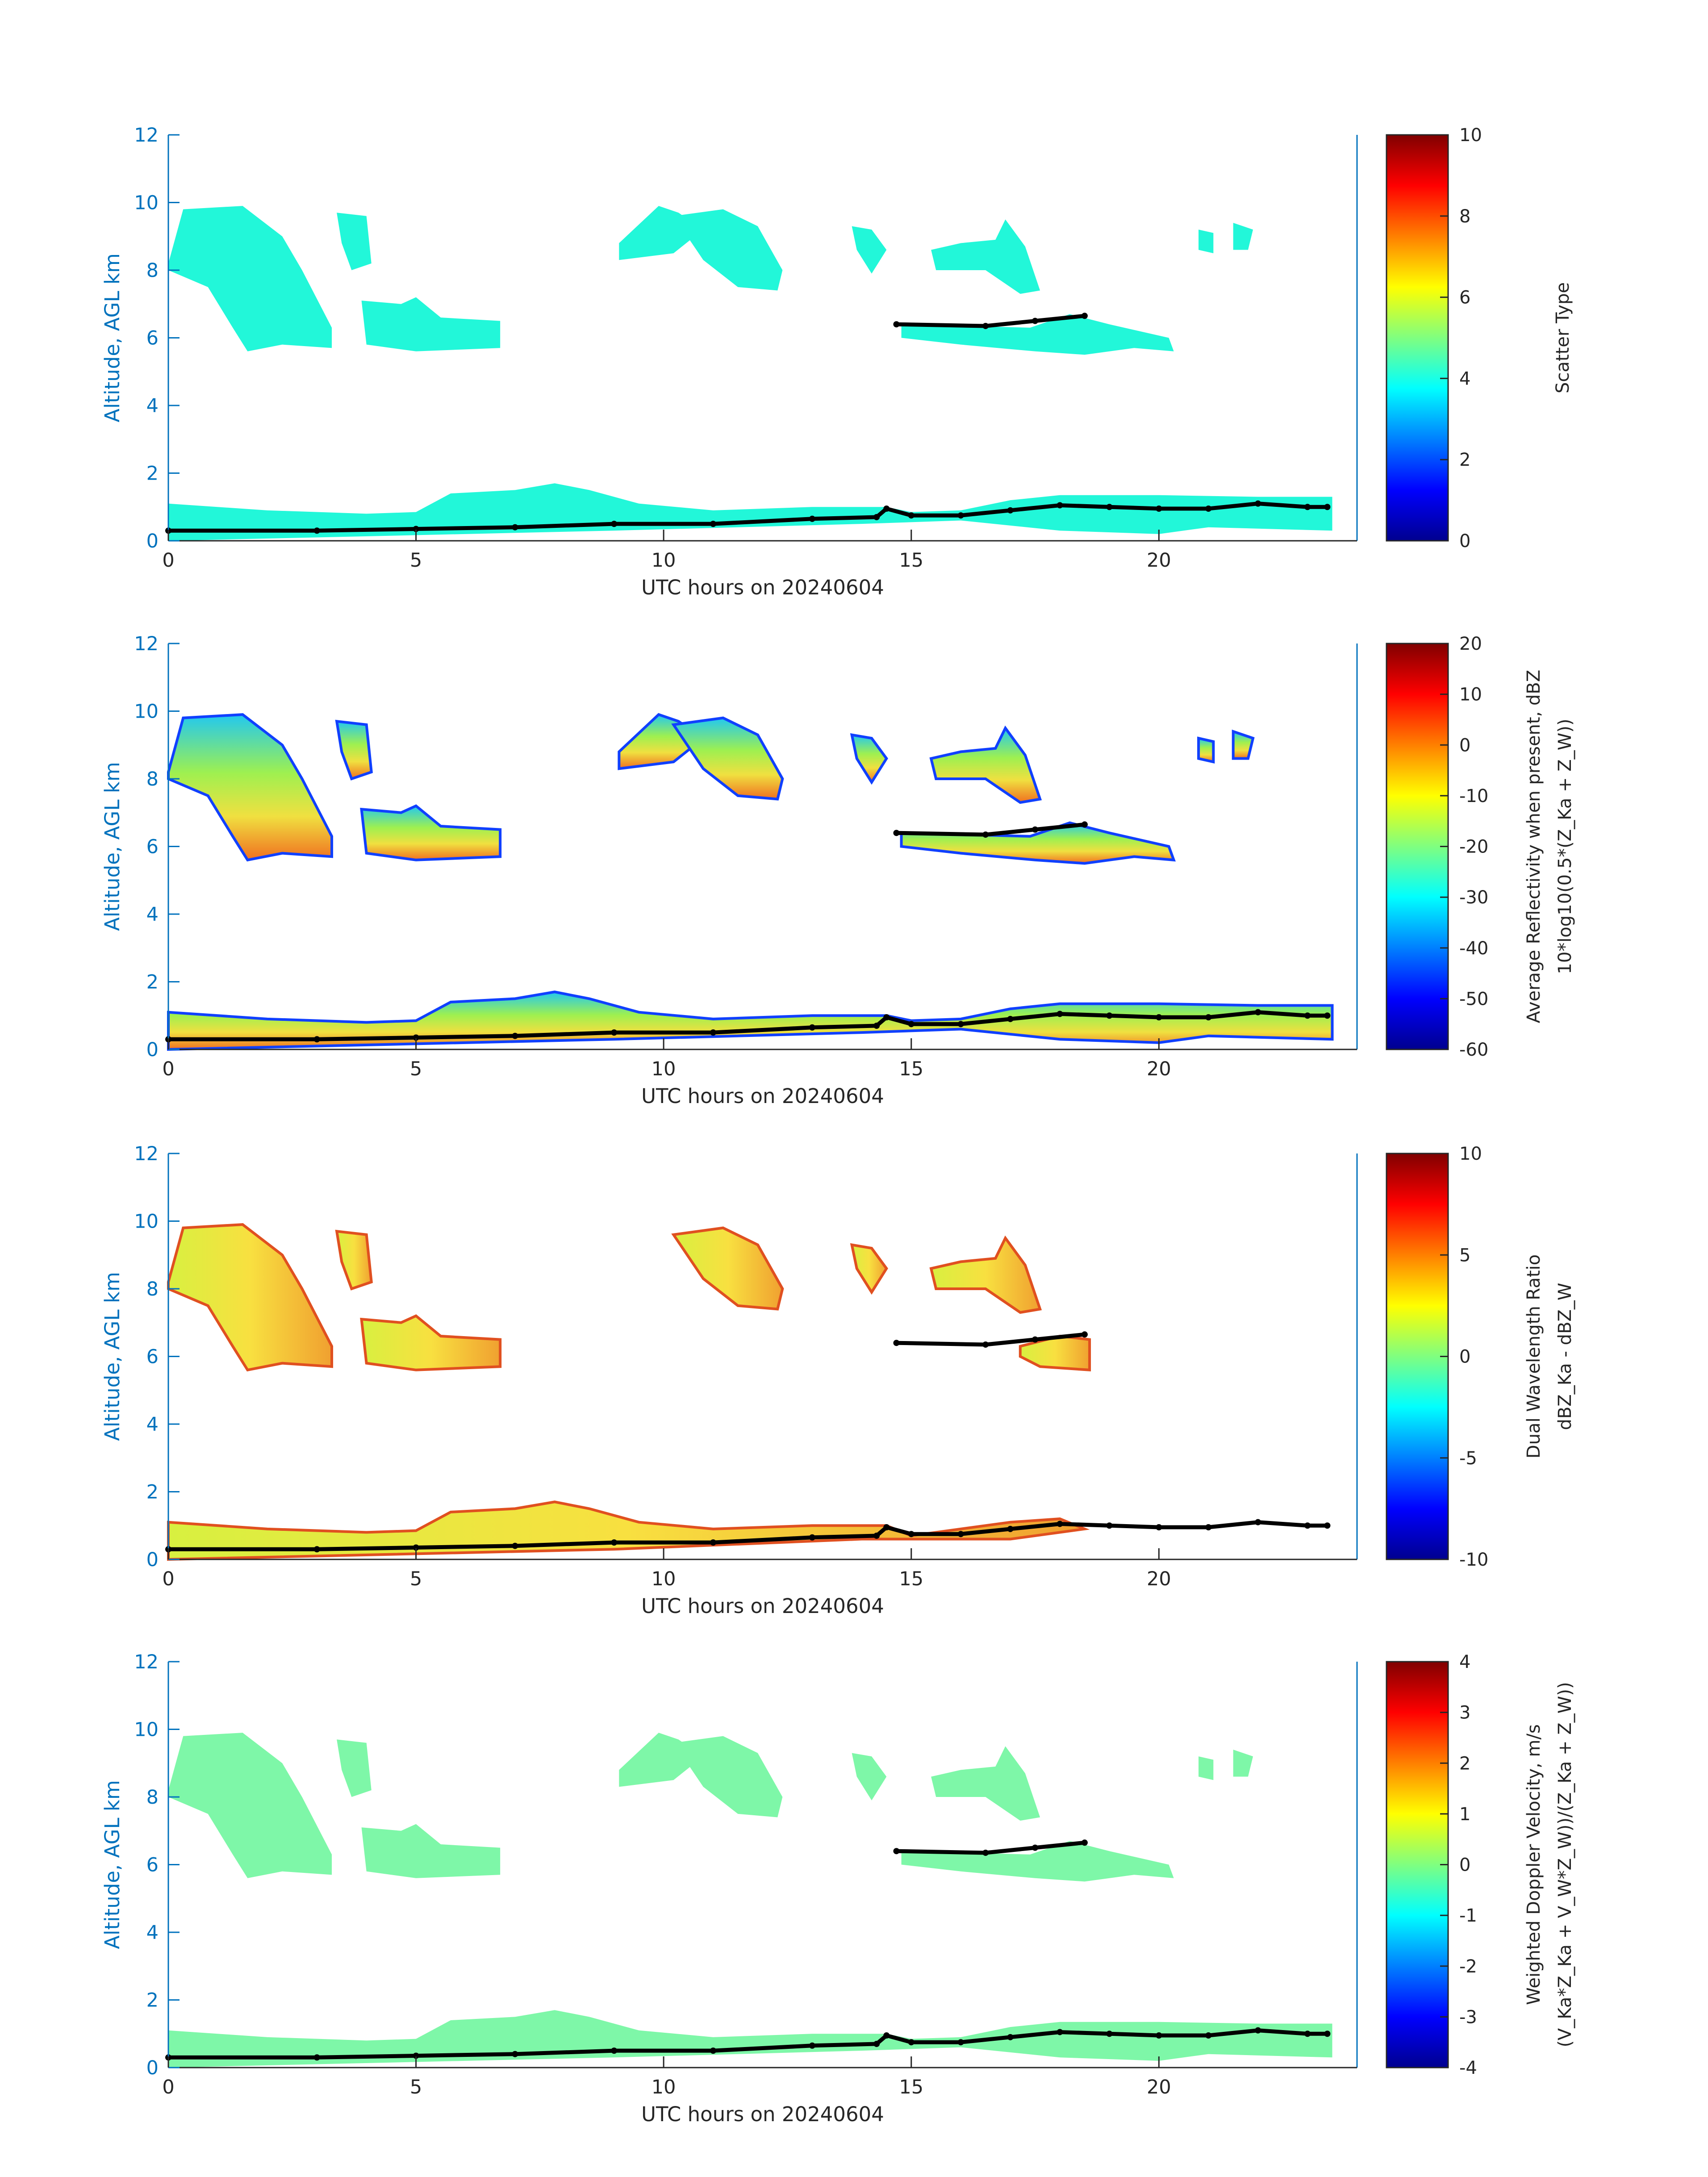 This screenshot has width=1708, height=2177. Describe the element at coordinates (1468, 2068) in the screenshot. I see `colorbar-tick-label: -4` at that location.